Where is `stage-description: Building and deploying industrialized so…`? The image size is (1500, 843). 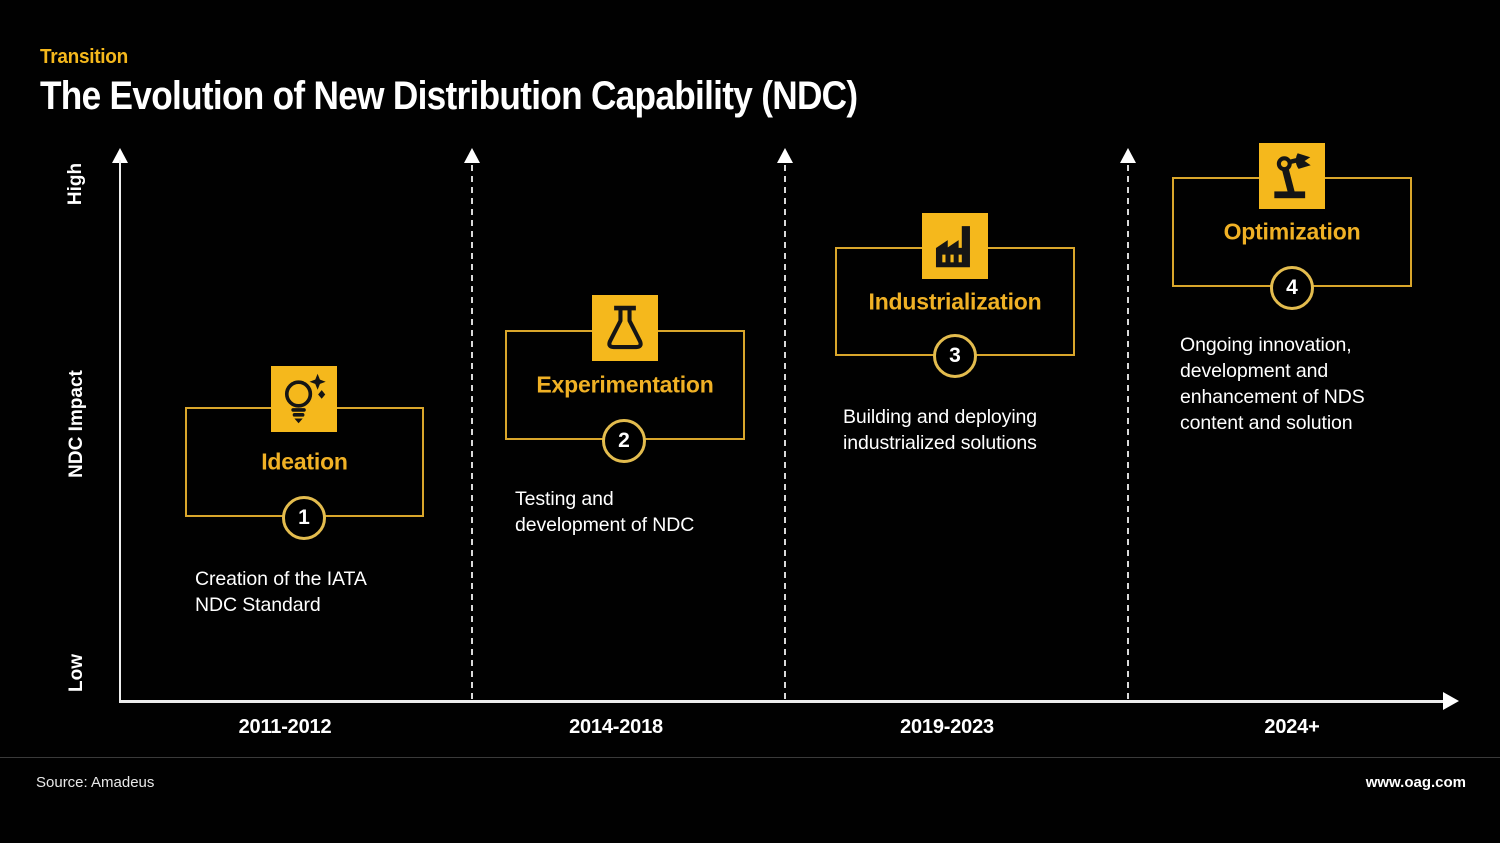
stage-description: Building and deploying industrialized so… is located at coordinates (940, 430).